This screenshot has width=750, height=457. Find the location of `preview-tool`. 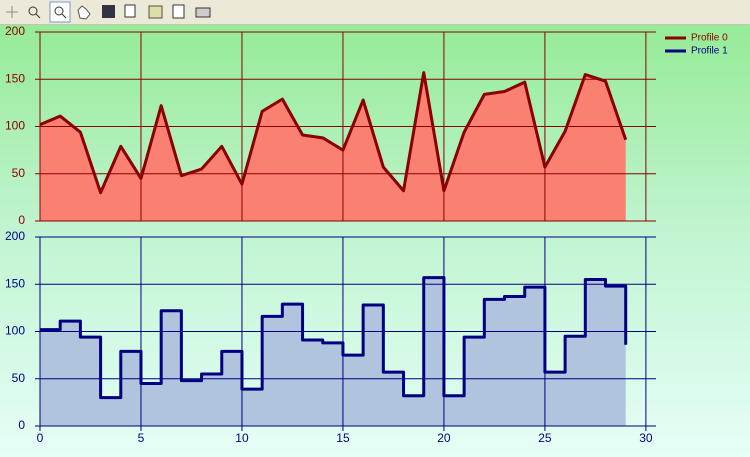

preview-tool is located at coordinates (178, 11).